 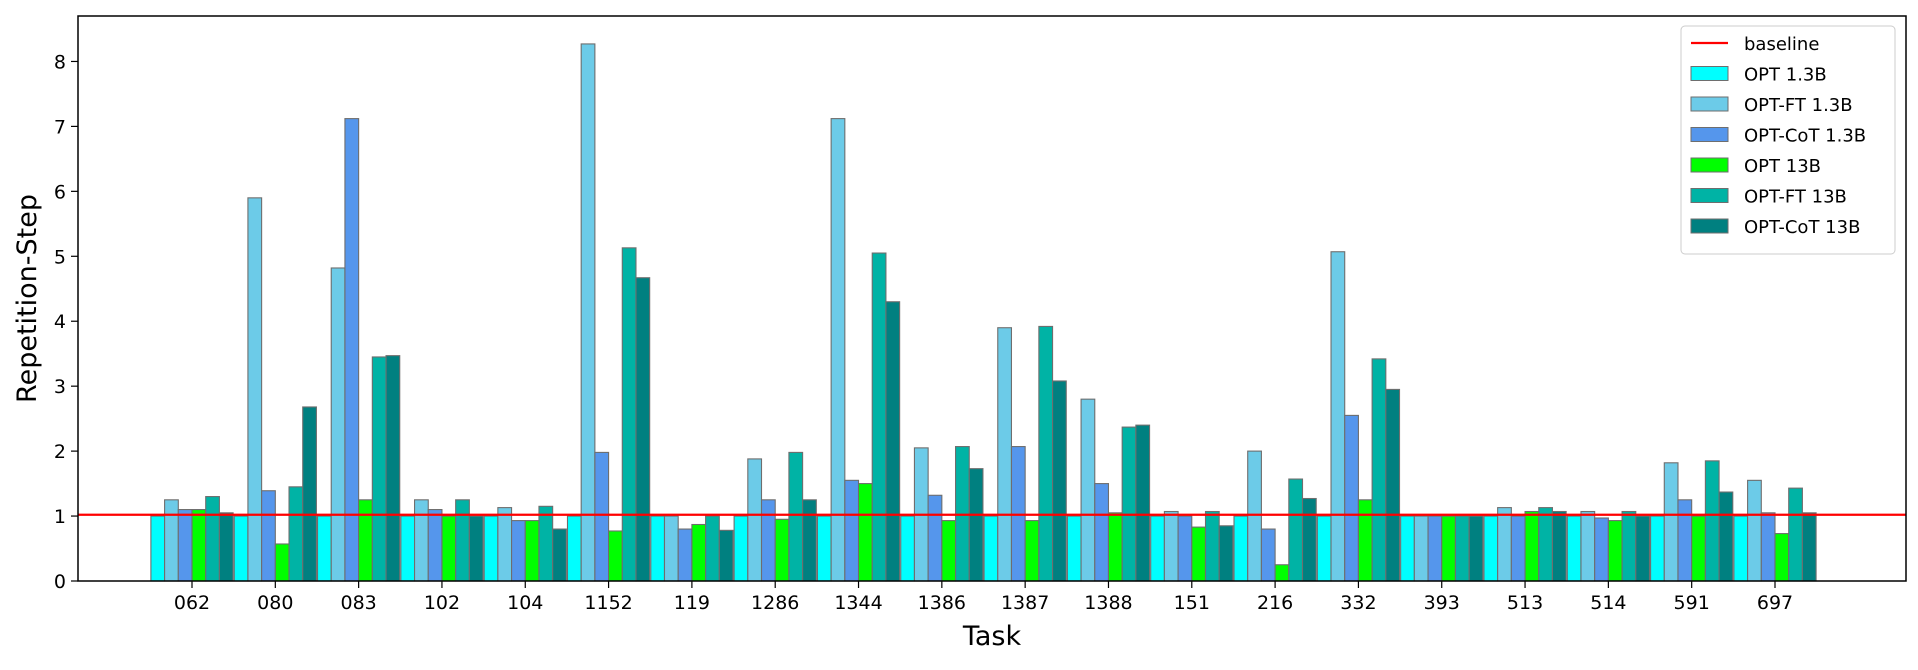 I want to click on legend-swatch-opt-1-3b, so click(x=1709, y=73).